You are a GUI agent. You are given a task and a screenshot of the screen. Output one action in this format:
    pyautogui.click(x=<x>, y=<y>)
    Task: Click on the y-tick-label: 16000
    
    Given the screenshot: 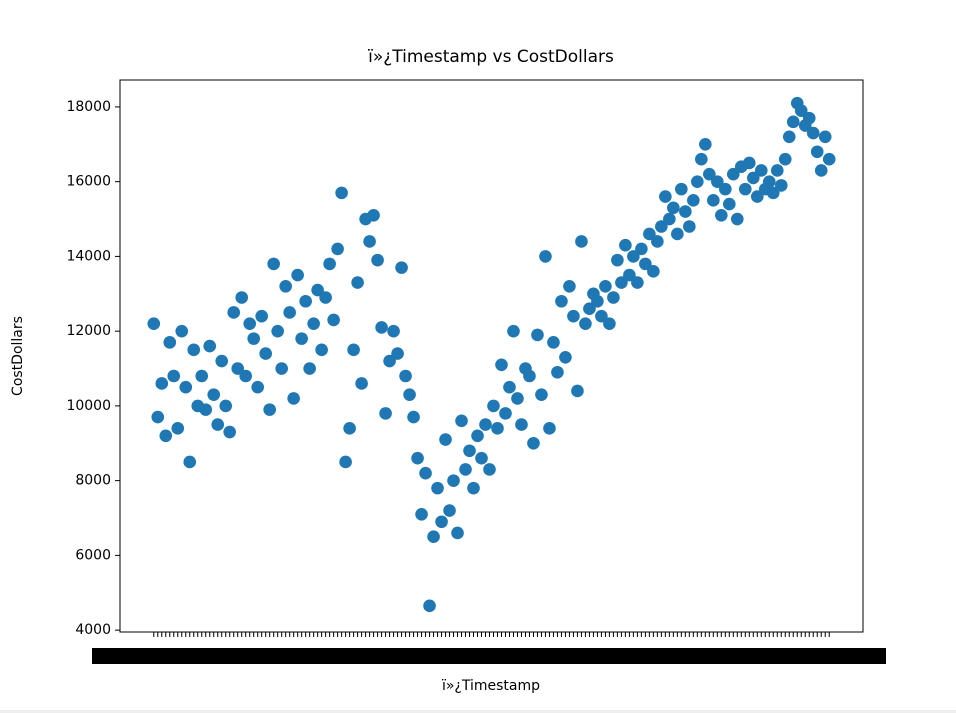 What is the action you would take?
    pyautogui.click(x=88, y=182)
    